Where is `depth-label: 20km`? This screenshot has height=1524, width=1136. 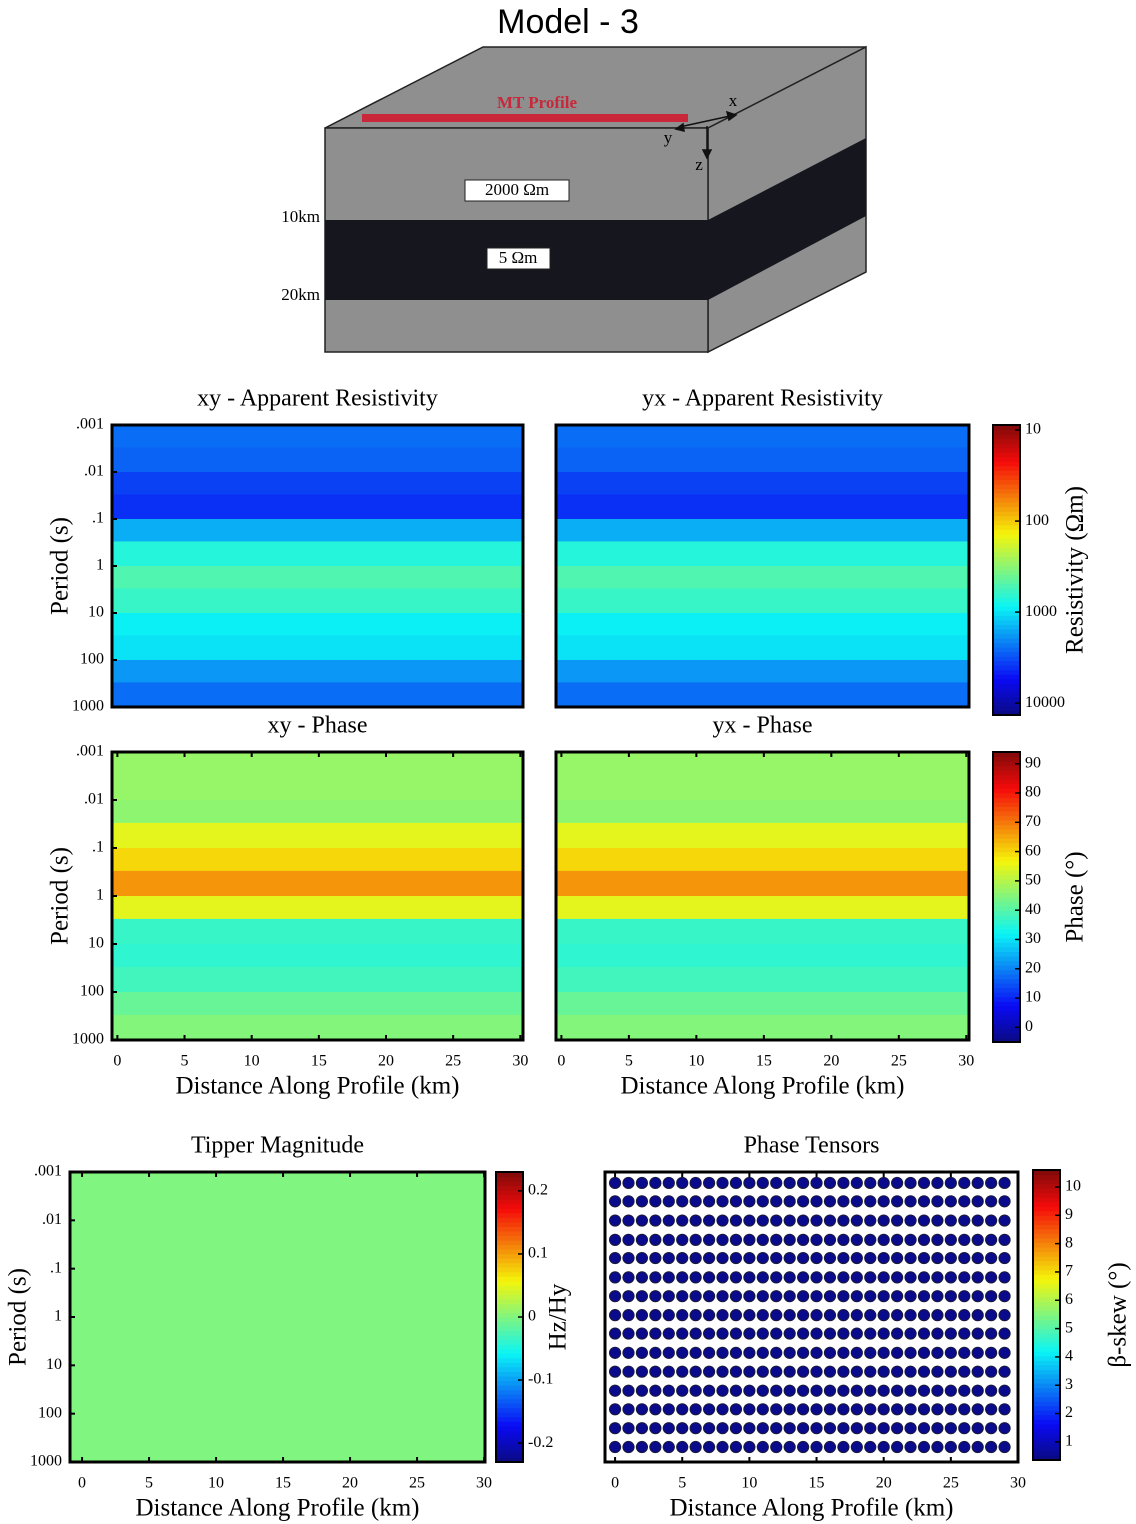
depth-label: 20km is located at coordinates (300, 294).